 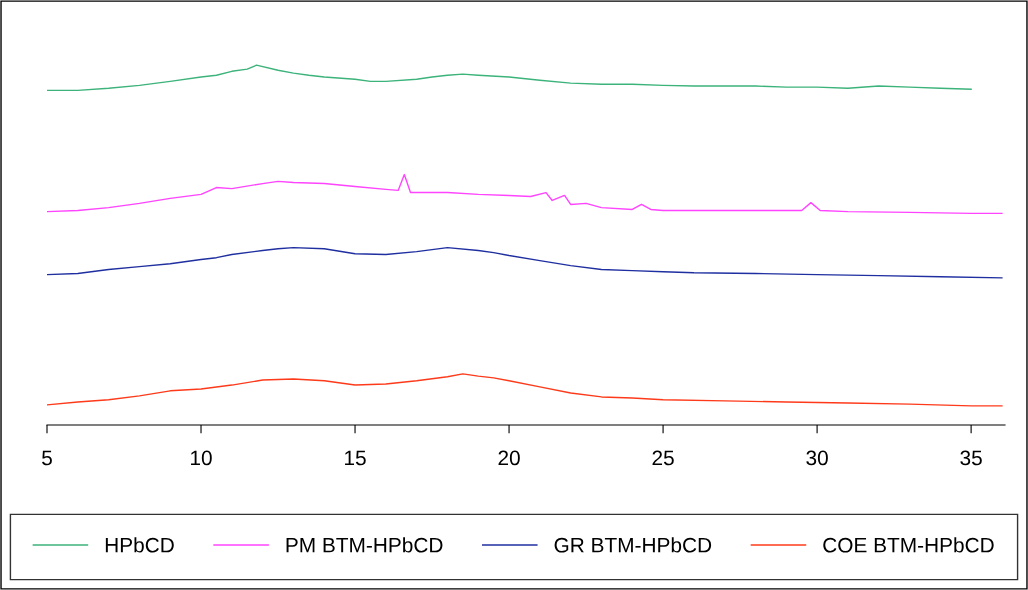 What do you see at coordinates (509, 458) in the screenshot?
I see `x-tick-label: 20` at bounding box center [509, 458].